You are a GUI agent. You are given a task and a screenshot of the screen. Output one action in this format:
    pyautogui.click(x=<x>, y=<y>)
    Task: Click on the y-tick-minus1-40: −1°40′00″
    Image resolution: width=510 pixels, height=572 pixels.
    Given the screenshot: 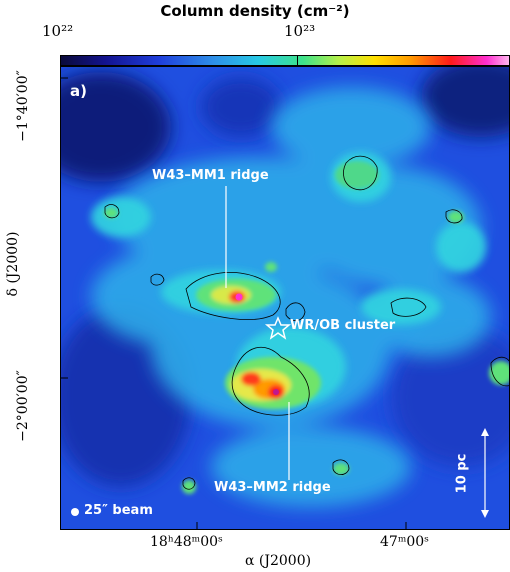 What is the action you would take?
    pyautogui.click(x=23, y=106)
    